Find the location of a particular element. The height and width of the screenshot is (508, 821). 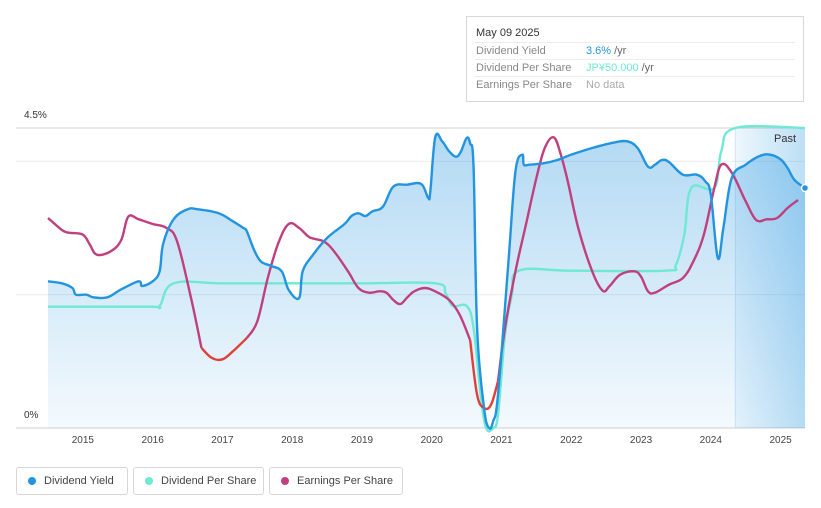

y-tick-label-bottom: 0% is located at coordinates (31, 415).